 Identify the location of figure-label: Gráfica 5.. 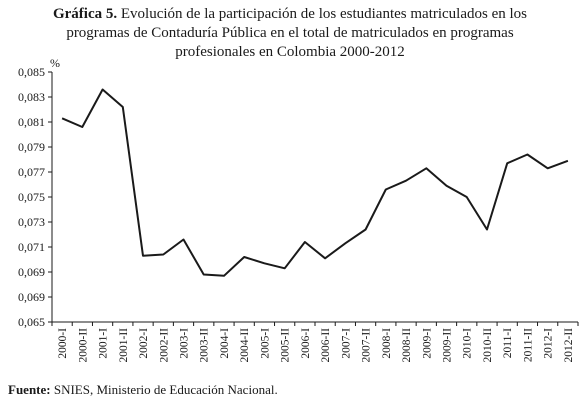
(85, 14).